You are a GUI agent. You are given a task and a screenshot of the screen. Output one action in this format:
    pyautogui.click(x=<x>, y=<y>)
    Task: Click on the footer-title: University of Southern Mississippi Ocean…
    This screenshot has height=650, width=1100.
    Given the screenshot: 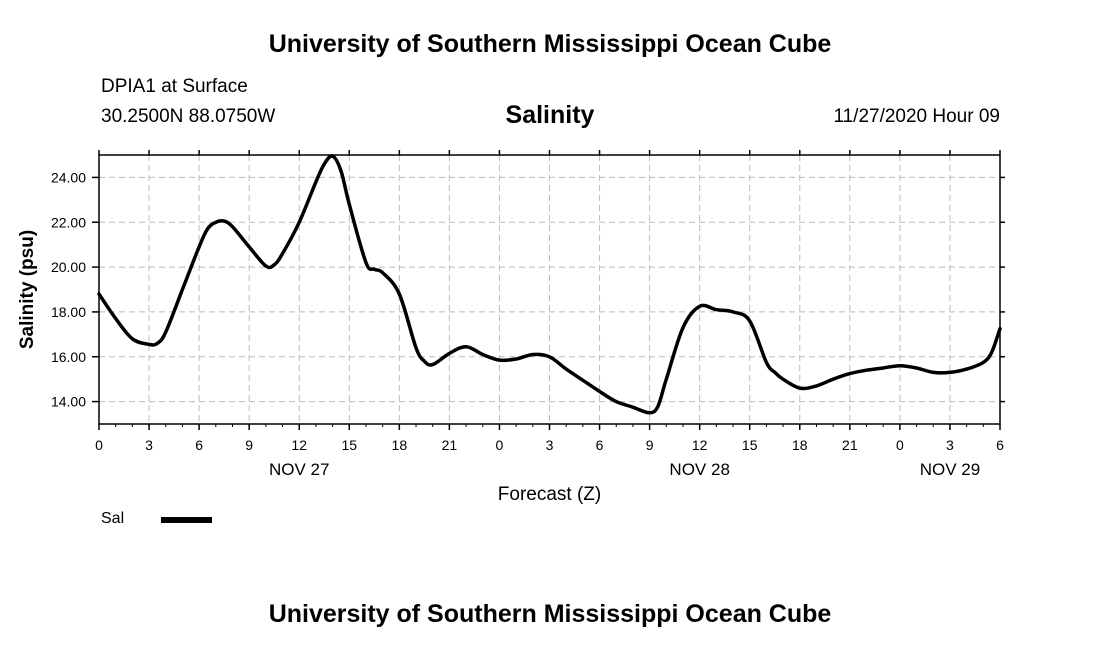 What is the action you would take?
    pyautogui.click(x=550, y=614)
    